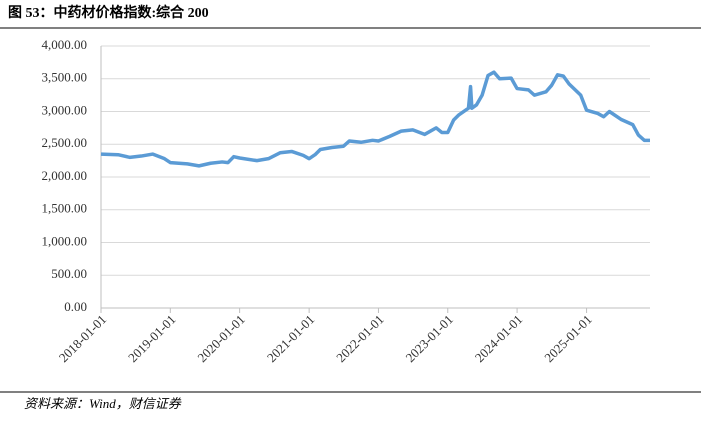  Describe the element at coordinates (65, 109) in the screenshot. I see `y-tick-label: 3,000.00` at that location.